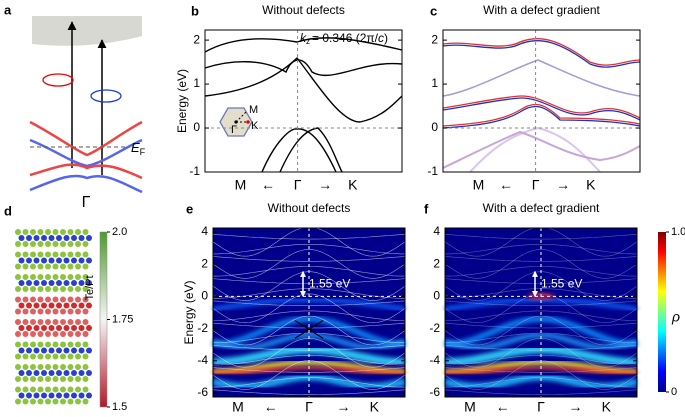 The height and width of the screenshot is (417, 685). What do you see at coordinates (86, 171) in the screenshot?
I see `band-red` at bounding box center [86, 171].